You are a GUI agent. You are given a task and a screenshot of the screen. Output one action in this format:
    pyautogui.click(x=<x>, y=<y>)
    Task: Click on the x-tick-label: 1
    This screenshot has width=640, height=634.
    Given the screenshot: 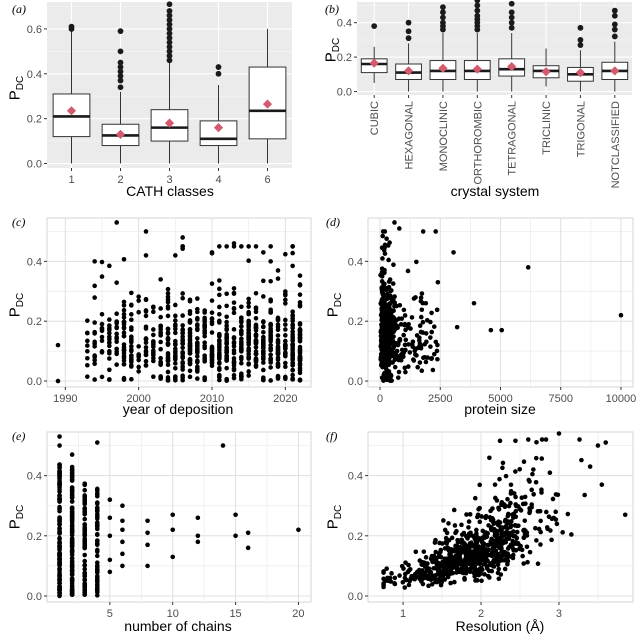 What is the action you would take?
    pyautogui.click(x=71, y=180)
    